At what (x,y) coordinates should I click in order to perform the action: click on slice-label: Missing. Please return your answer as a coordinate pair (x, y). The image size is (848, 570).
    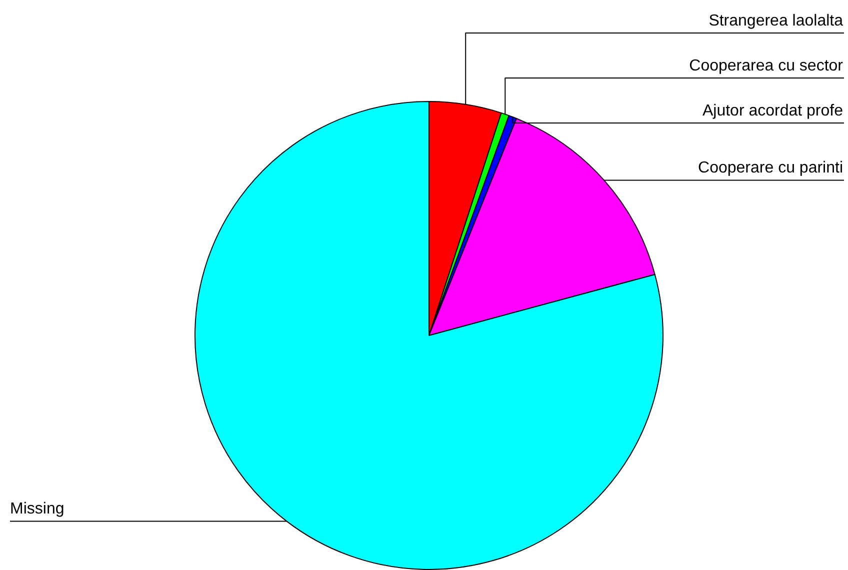
    Looking at the image, I should click on (37, 509).